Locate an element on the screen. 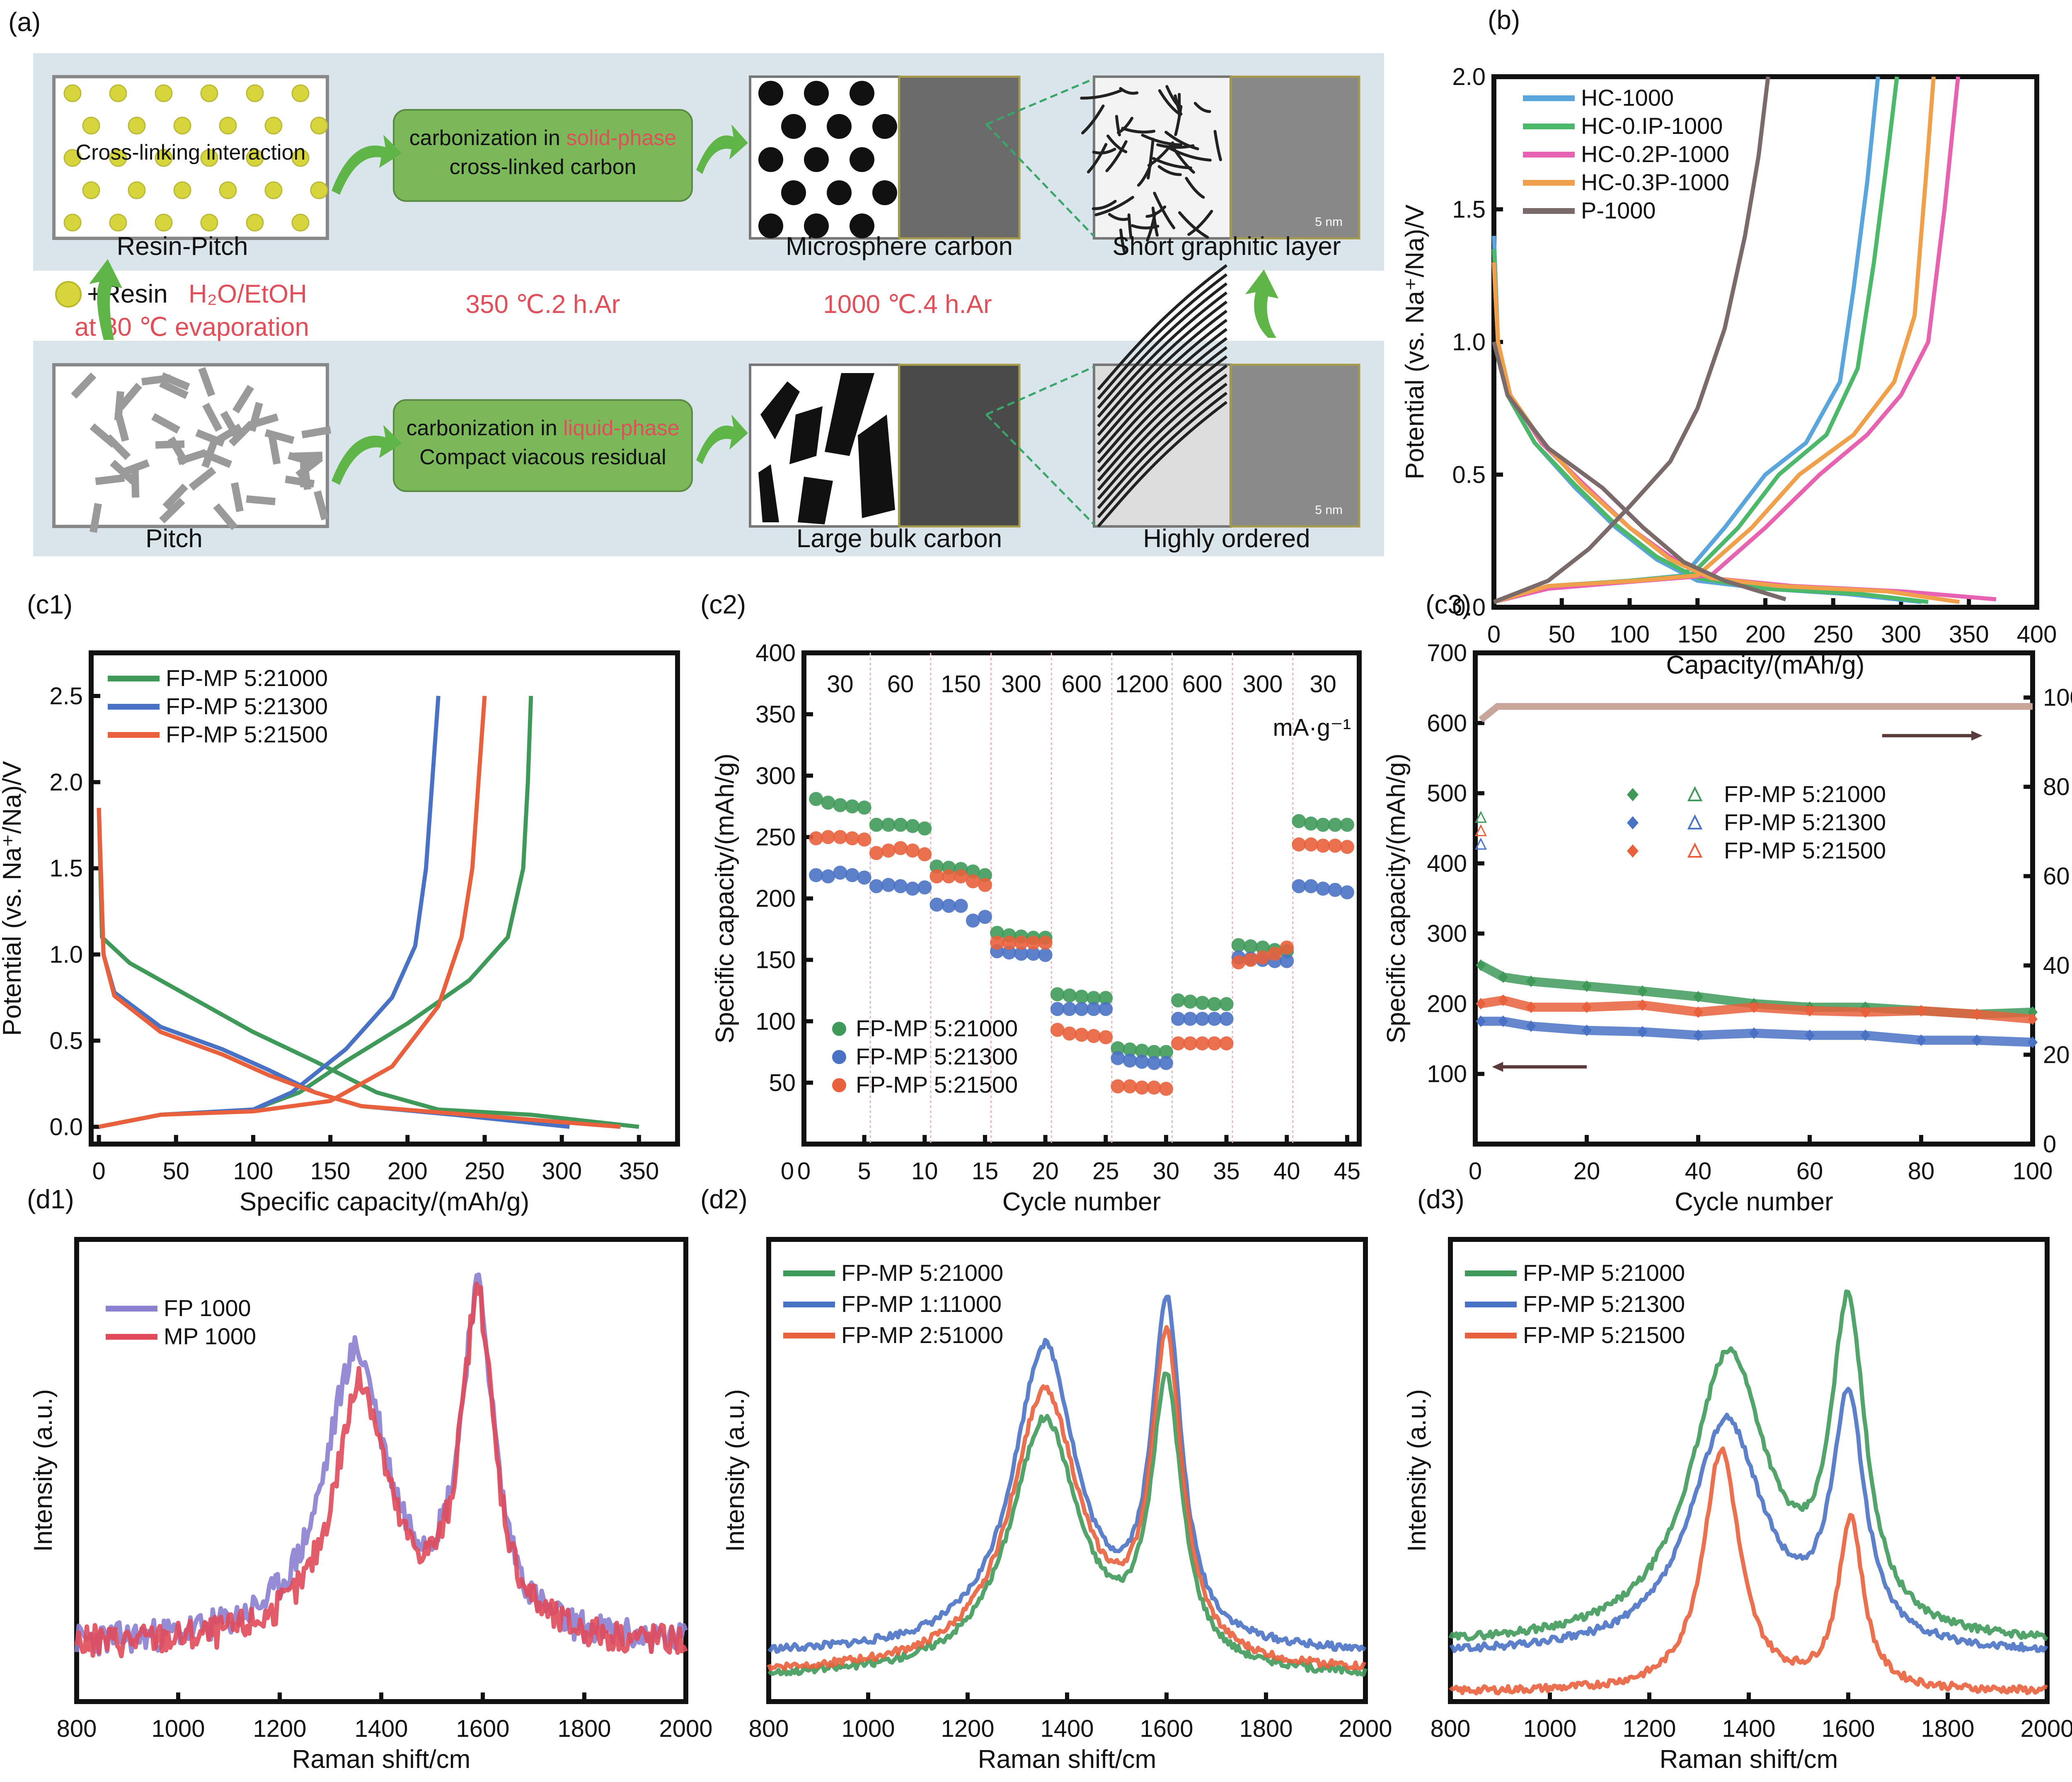 The width and height of the screenshot is (2072, 1782). y-tick-label: 500 is located at coordinates (1447, 793).